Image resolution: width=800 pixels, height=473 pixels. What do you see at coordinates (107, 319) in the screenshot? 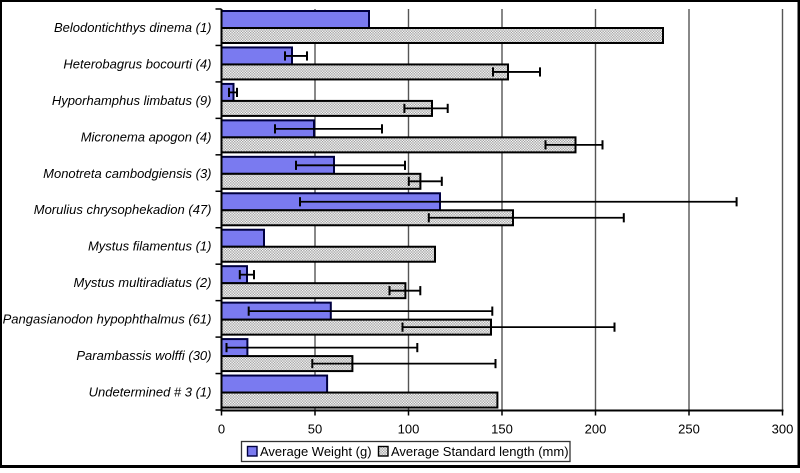
I see `svg-text:Pangasianodon hypophthalmus (6: Pangasianodon hypophthalmus (61)` at bounding box center [107, 319].